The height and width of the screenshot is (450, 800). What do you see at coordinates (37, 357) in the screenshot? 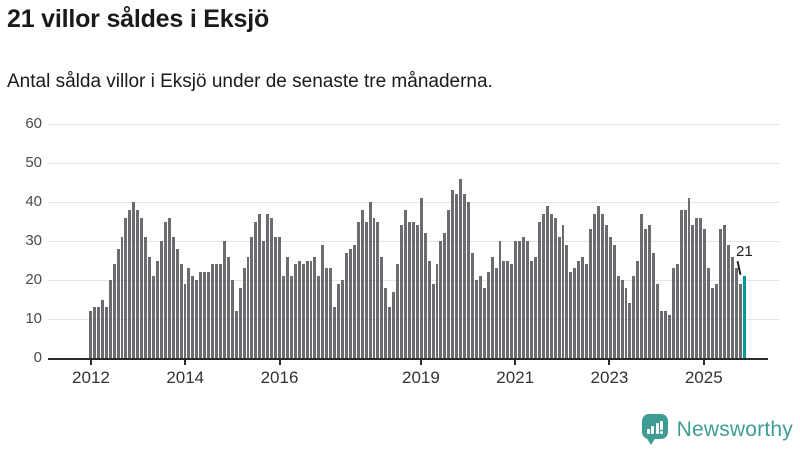
I see `y-axis-tick-label: 0` at bounding box center [37, 357].